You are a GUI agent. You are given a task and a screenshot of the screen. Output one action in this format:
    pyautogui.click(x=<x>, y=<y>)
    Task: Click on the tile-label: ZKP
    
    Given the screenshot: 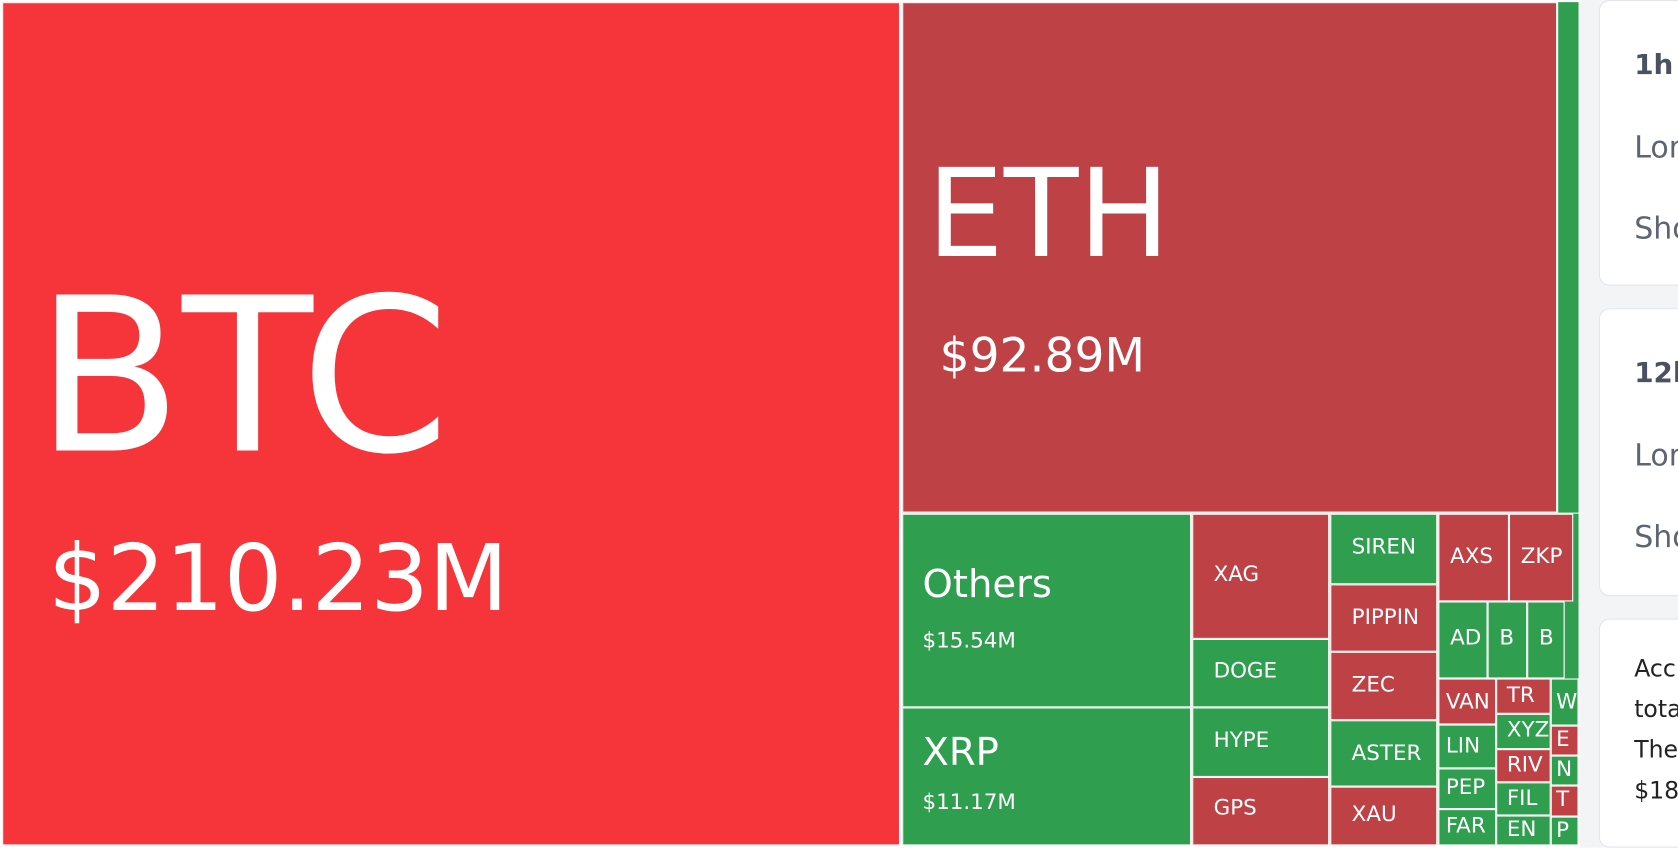 What is the action you would take?
    pyautogui.click(x=1541, y=555)
    